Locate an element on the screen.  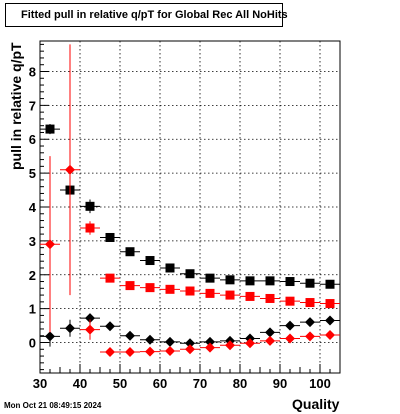
y-tick-label: 4 is located at coordinates (33, 207).